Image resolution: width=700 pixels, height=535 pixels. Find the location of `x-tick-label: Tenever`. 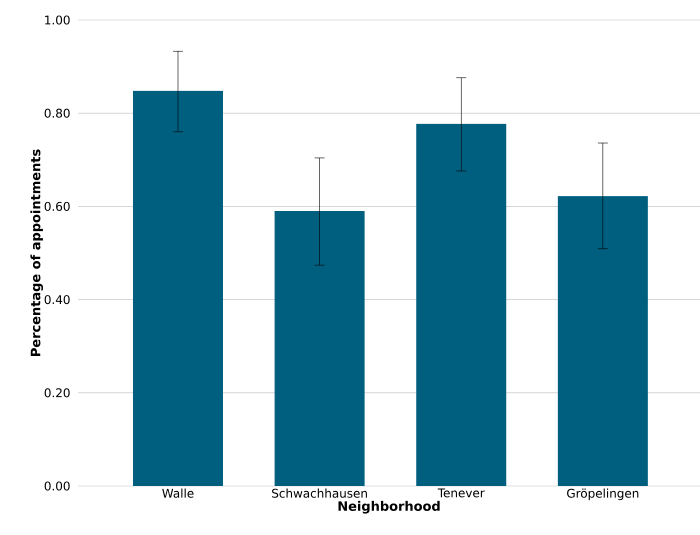

x-tick-label: Tenever is located at coordinates (461, 493).